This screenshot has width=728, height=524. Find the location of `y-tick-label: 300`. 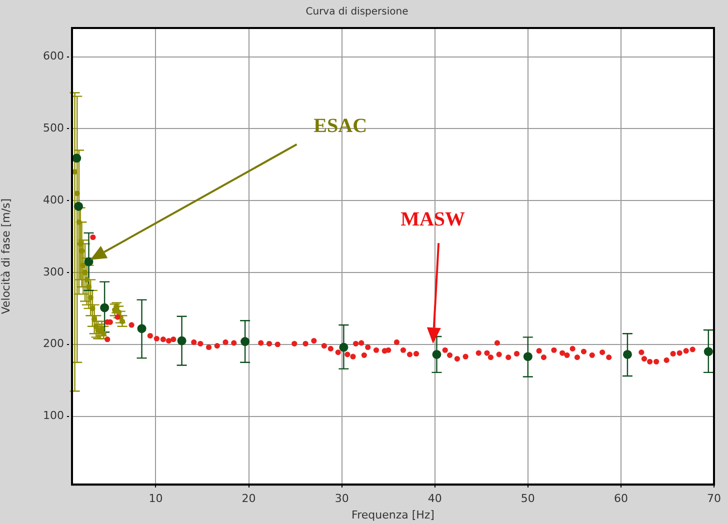

y-tick-label: 300 is located at coordinates (53, 271).